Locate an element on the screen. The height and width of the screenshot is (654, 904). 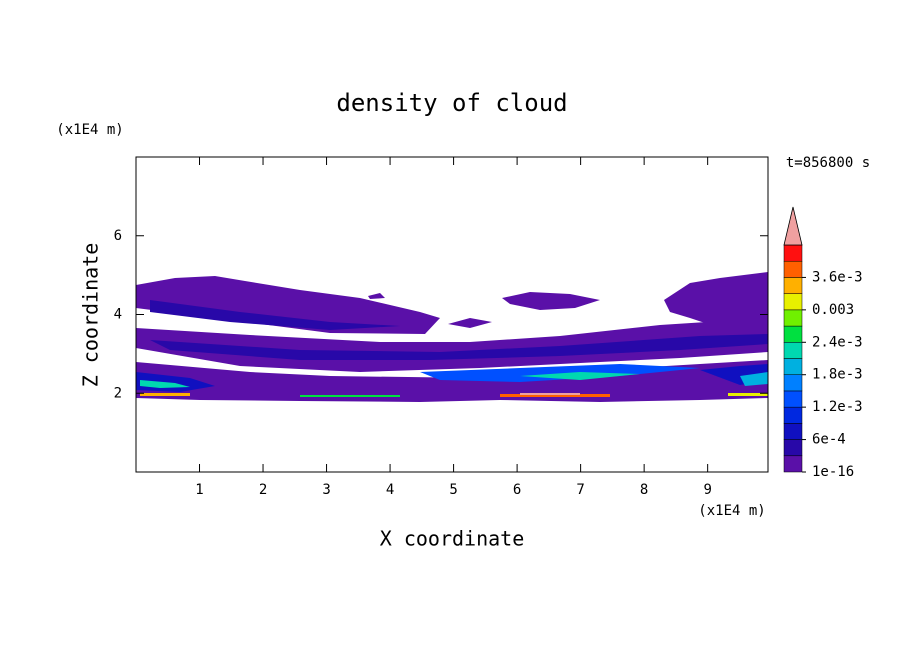
x-tick-label: 5 is located at coordinates (453, 490).